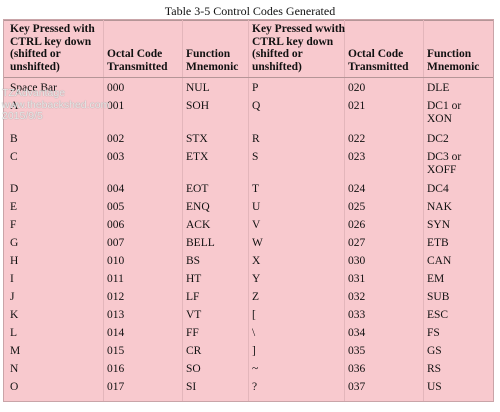 This screenshot has width=500, height=412. Describe the element at coordinates (14, 387) in the screenshot. I see `table-cell-k1: O` at that location.